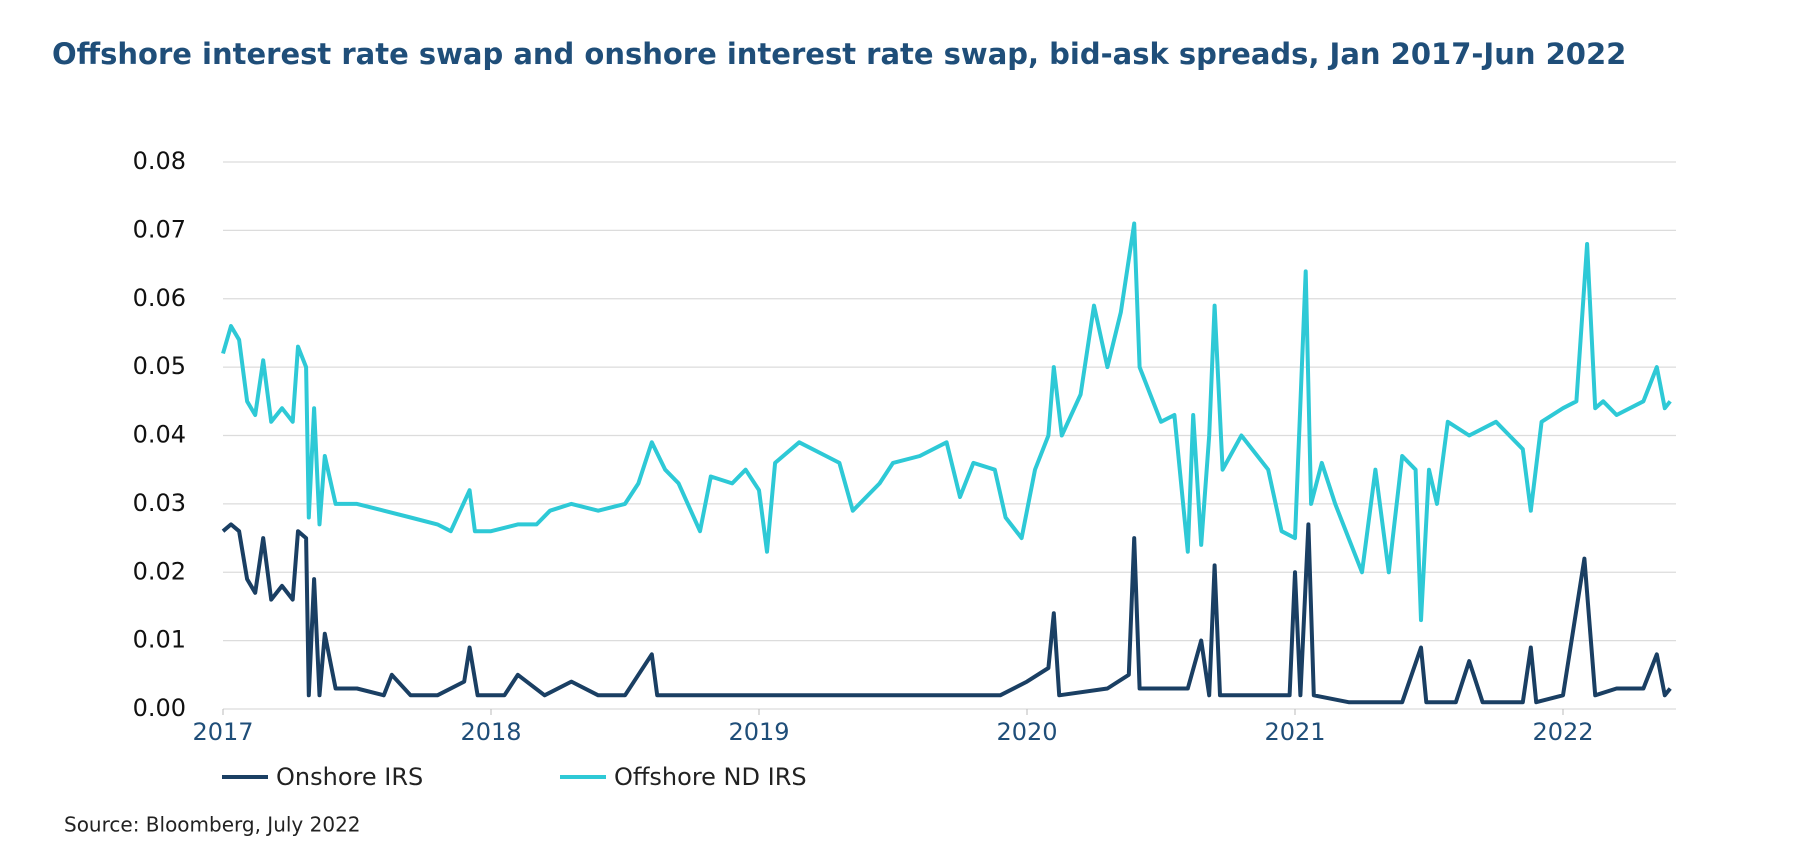 The height and width of the screenshot is (862, 1806). I want to click on legend-label: Onshore IRS, so click(349, 777).